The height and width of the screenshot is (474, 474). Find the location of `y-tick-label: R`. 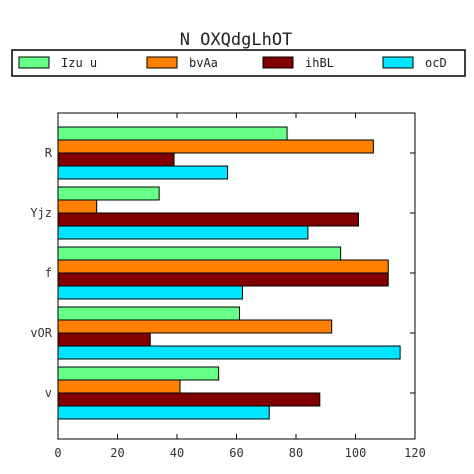

y-tick-label: R is located at coordinates (49, 153).